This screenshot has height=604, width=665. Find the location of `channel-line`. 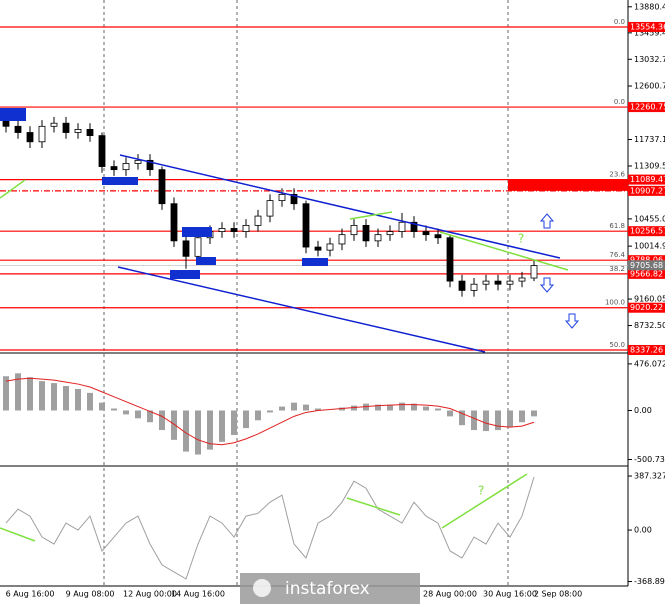

channel-line is located at coordinates (340, 206).